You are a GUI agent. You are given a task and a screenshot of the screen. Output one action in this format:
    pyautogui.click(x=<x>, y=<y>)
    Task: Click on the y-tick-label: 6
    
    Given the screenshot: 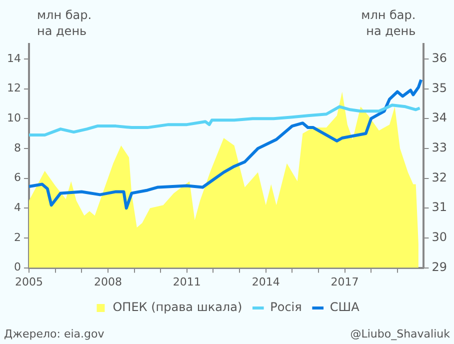 What is the action you would take?
    pyautogui.click(x=17, y=177)
    